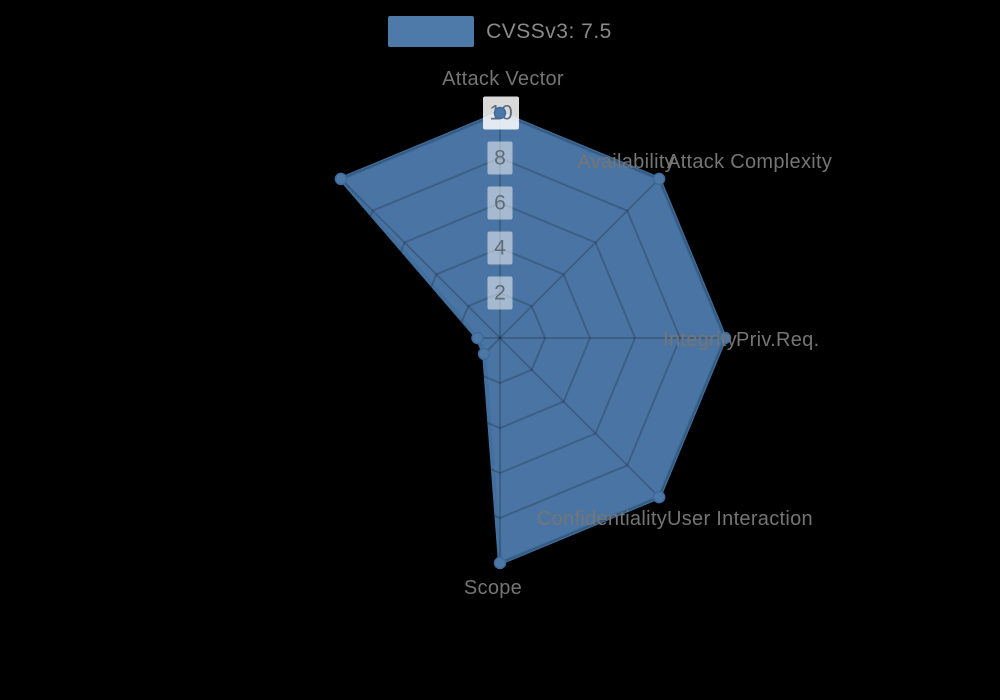  What do you see at coordinates (503, 79) in the screenshot?
I see `axis-label-attack-vector: Attack Vector` at bounding box center [503, 79].